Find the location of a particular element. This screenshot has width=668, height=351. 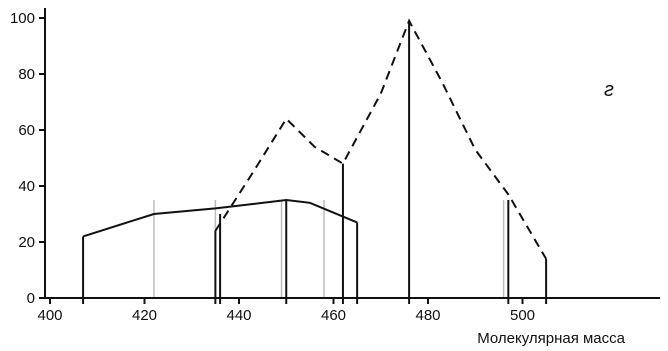

x-tick-label: 400 is located at coordinates (49, 315).